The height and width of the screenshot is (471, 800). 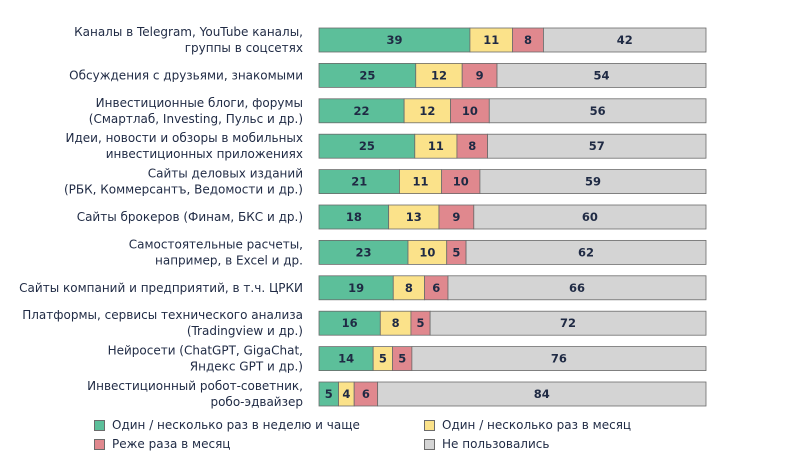 What do you see at coordinates (186, 75) in the screenshot?
I see `category-label: Обсуждения с друзьями, знакомыми` at bounding box center [186, 75].